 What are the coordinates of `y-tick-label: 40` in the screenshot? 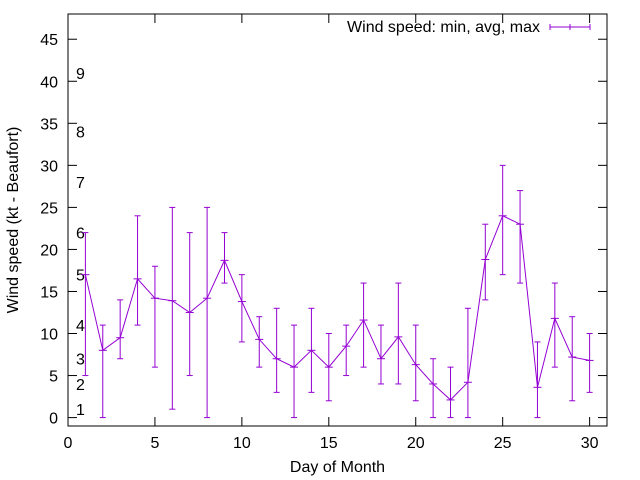 It's located at (49, 82).